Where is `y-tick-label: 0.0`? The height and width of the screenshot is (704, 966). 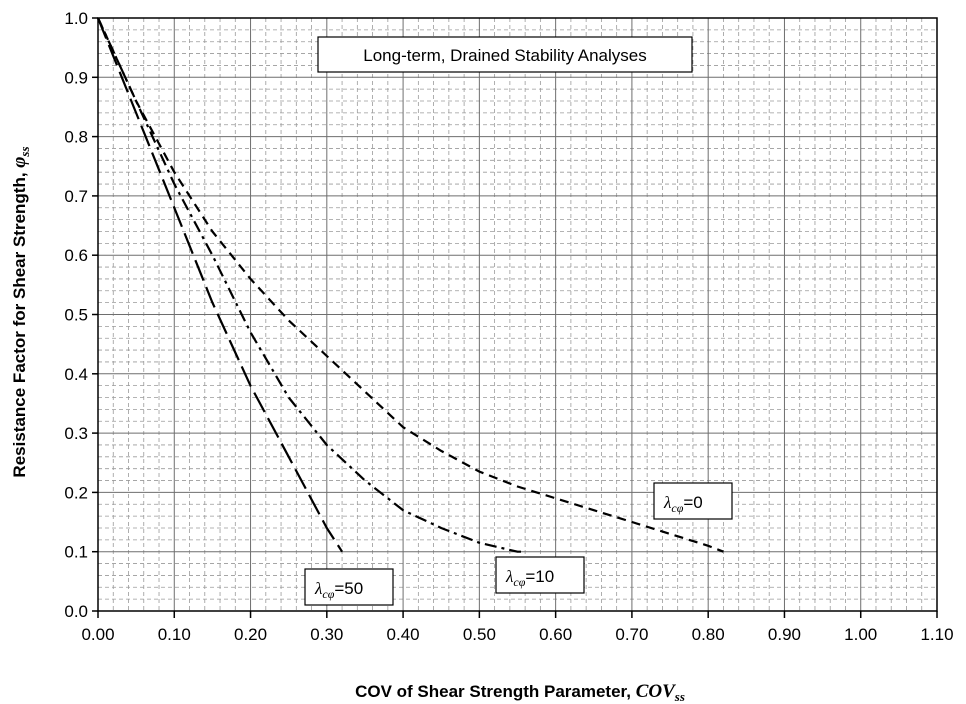 y-tick-label: 0.0 is located at coordinates (76, 611).